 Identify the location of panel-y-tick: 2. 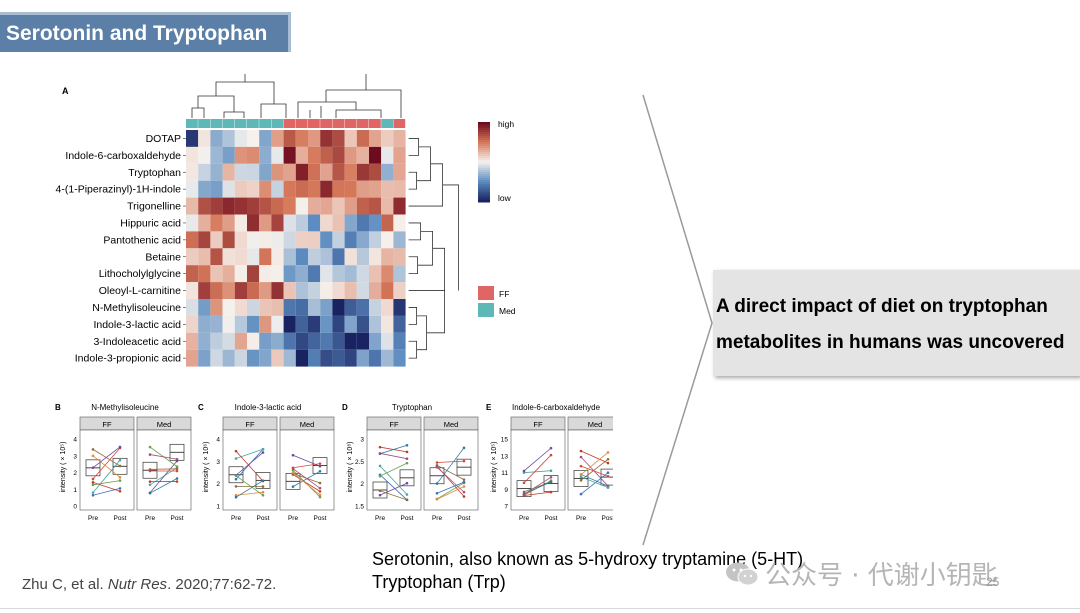
(75, 473).